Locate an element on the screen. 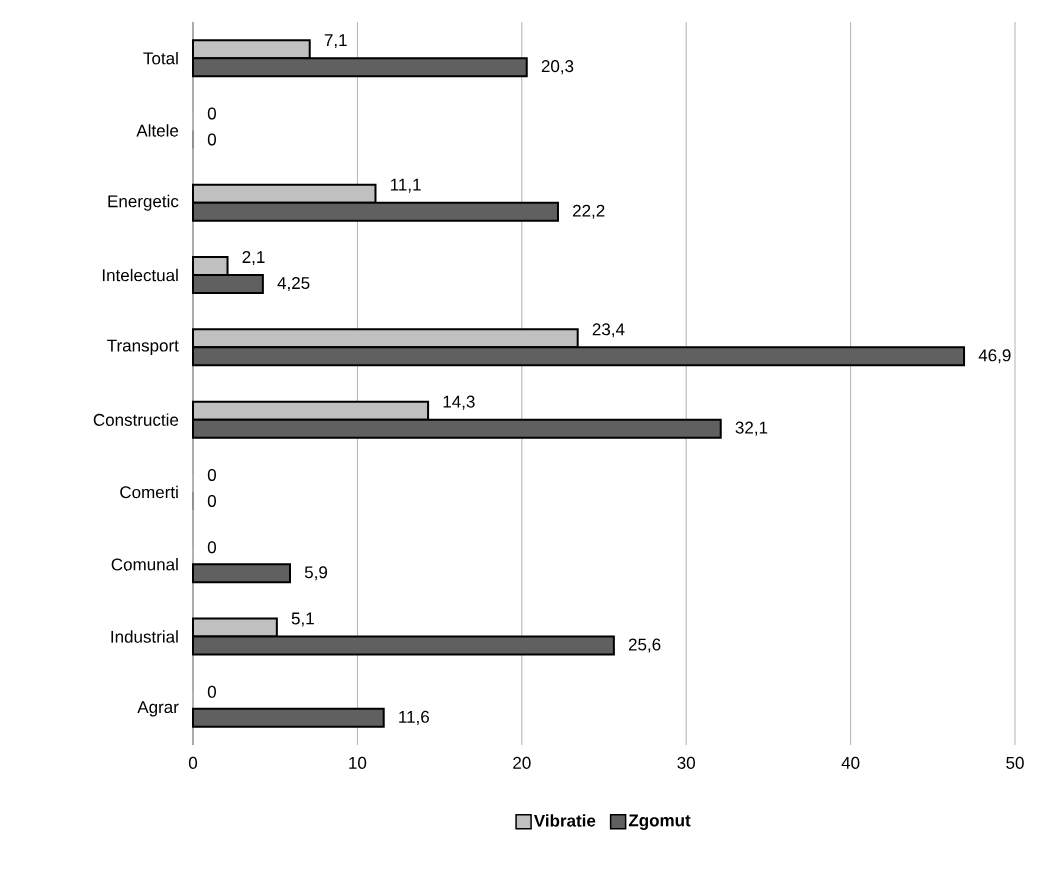 This screenshot has width=1037, height=887. x-tick-label: 20 is located at coordinates (522, 762).